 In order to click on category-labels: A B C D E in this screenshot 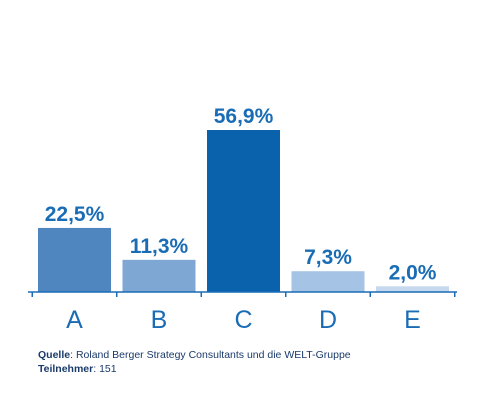, I will do `click(243, 320)`.